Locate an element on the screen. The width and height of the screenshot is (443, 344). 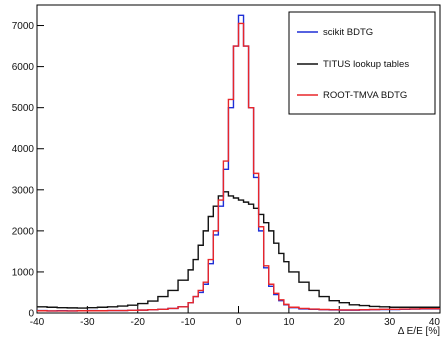
y-tick-label: 2000 is located at coordinates (23, 231).